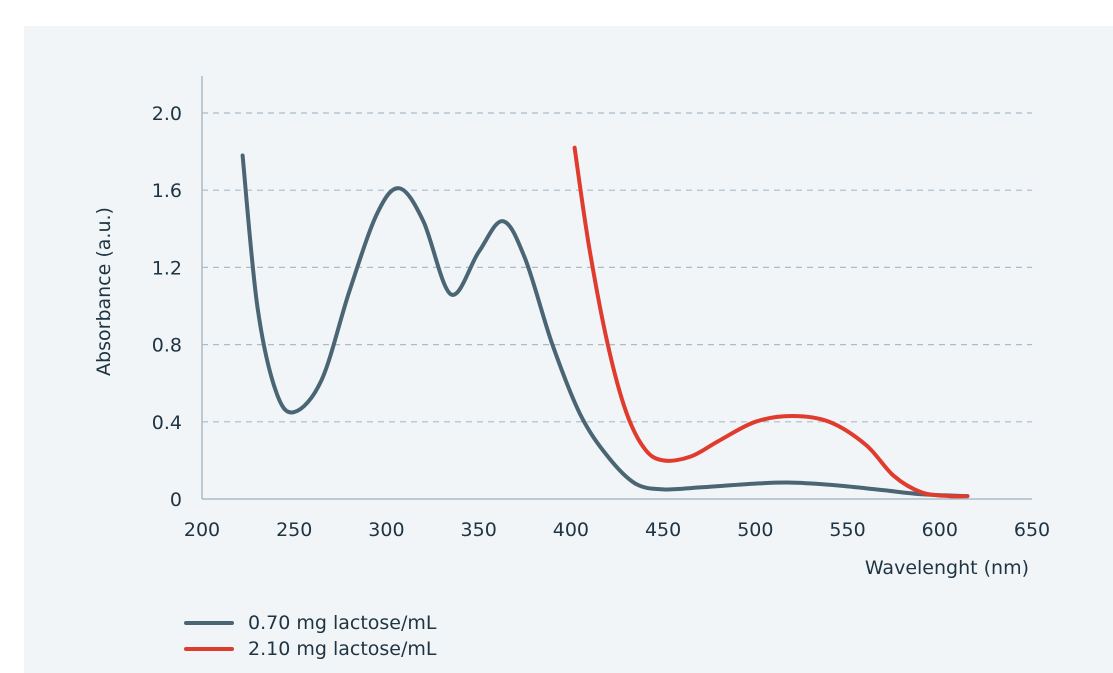  Describe the element at coordinates (167, 191) in the screenshot. I see `y-tick-label: 1.6` at that location.